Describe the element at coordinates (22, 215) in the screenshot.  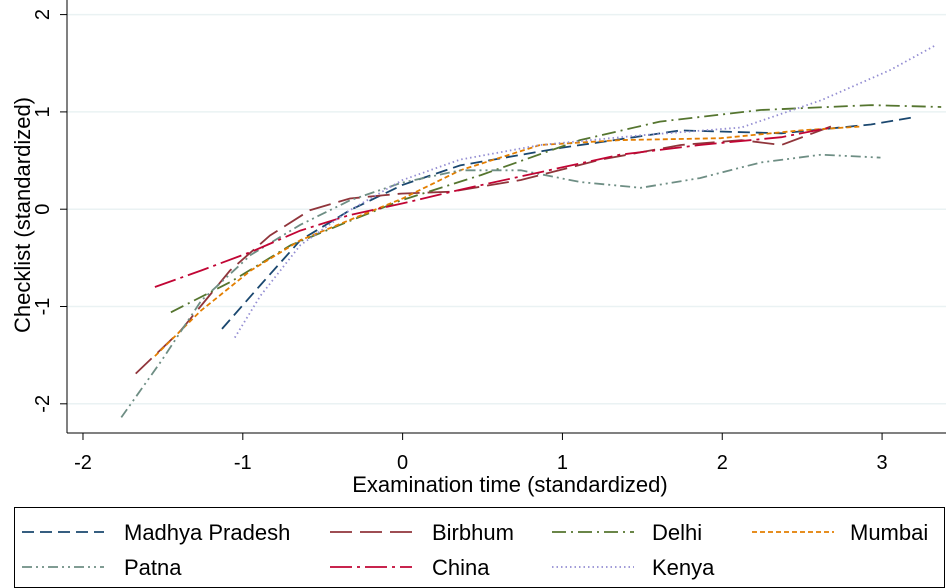
I see `y-axis-label: Checklist (standardized)` at that location.